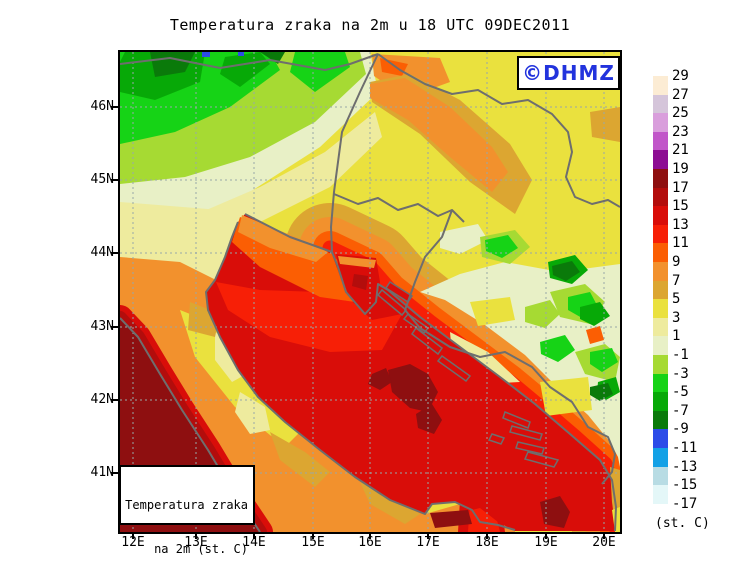  Describe the element at coordinates (676, 280) in the screenshot. I see `colorbar-label: 7` at that location.